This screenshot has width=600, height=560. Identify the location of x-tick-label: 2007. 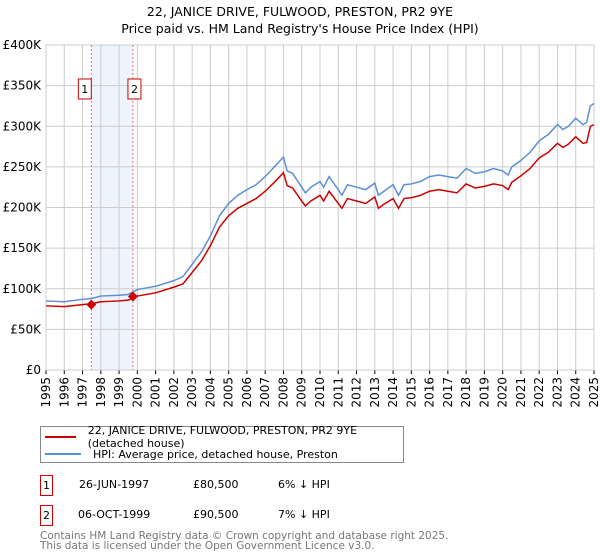
(265, 392).